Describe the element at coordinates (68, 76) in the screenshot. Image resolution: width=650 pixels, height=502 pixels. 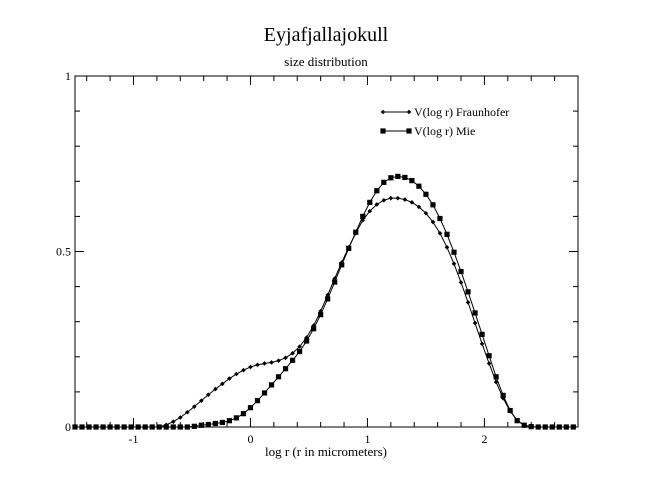
I see `y-tick-label: 1` at that location.